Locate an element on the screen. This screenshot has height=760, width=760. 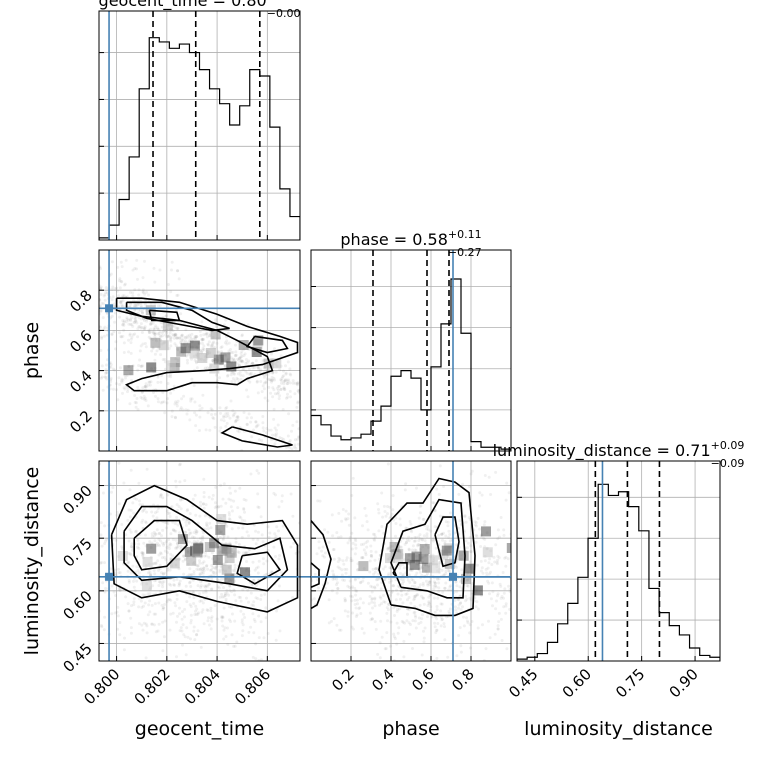
histogram-luminosity_distance is located at coordinates (618, 572).